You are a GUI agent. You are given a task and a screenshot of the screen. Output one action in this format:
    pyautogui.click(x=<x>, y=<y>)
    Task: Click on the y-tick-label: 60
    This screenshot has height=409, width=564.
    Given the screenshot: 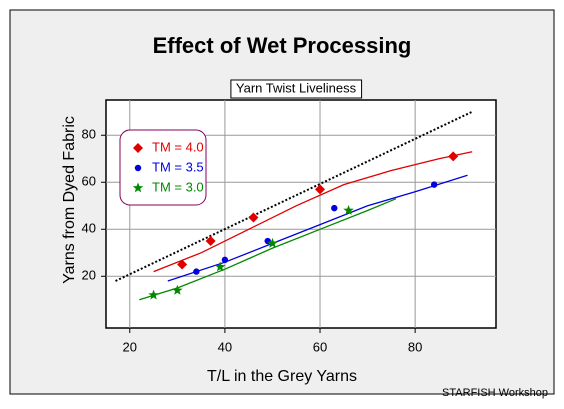 What is the action you would take?
    pyautogui.click(x=89, y=181)
    